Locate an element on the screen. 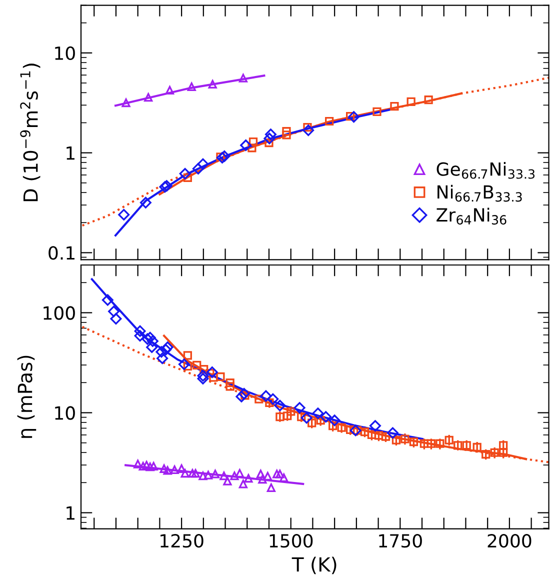 This screenshot has width=551, height=585. y-tick-label: 100 is located at coordinates (59, 313).